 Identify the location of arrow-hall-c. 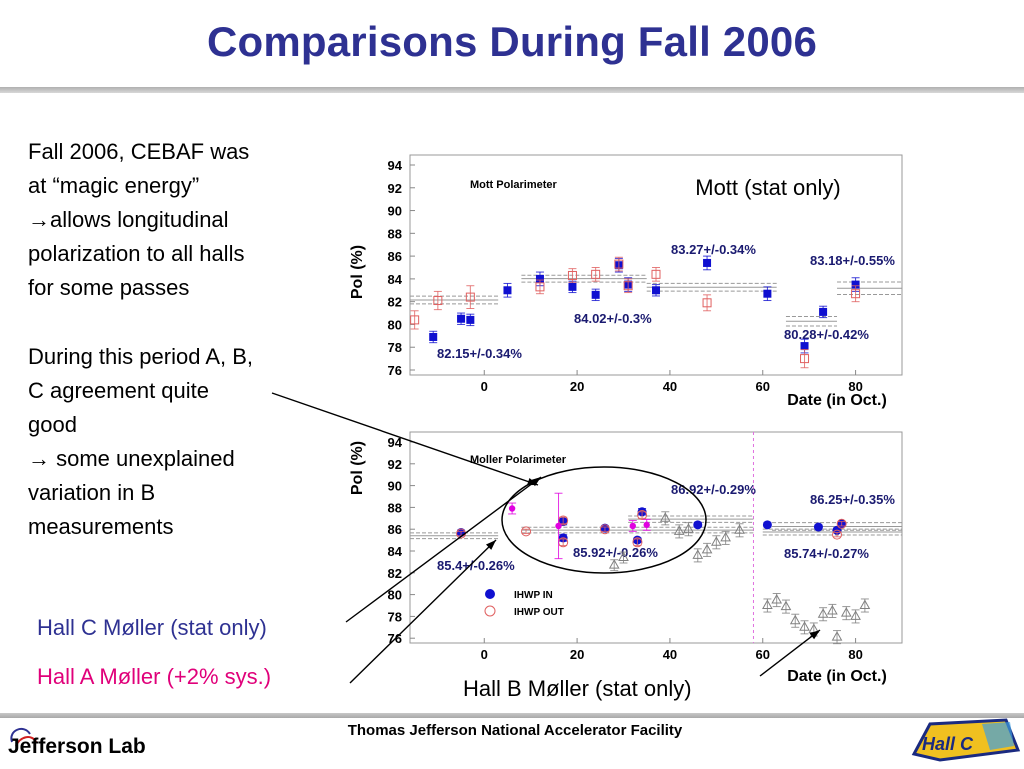
(443, 549).